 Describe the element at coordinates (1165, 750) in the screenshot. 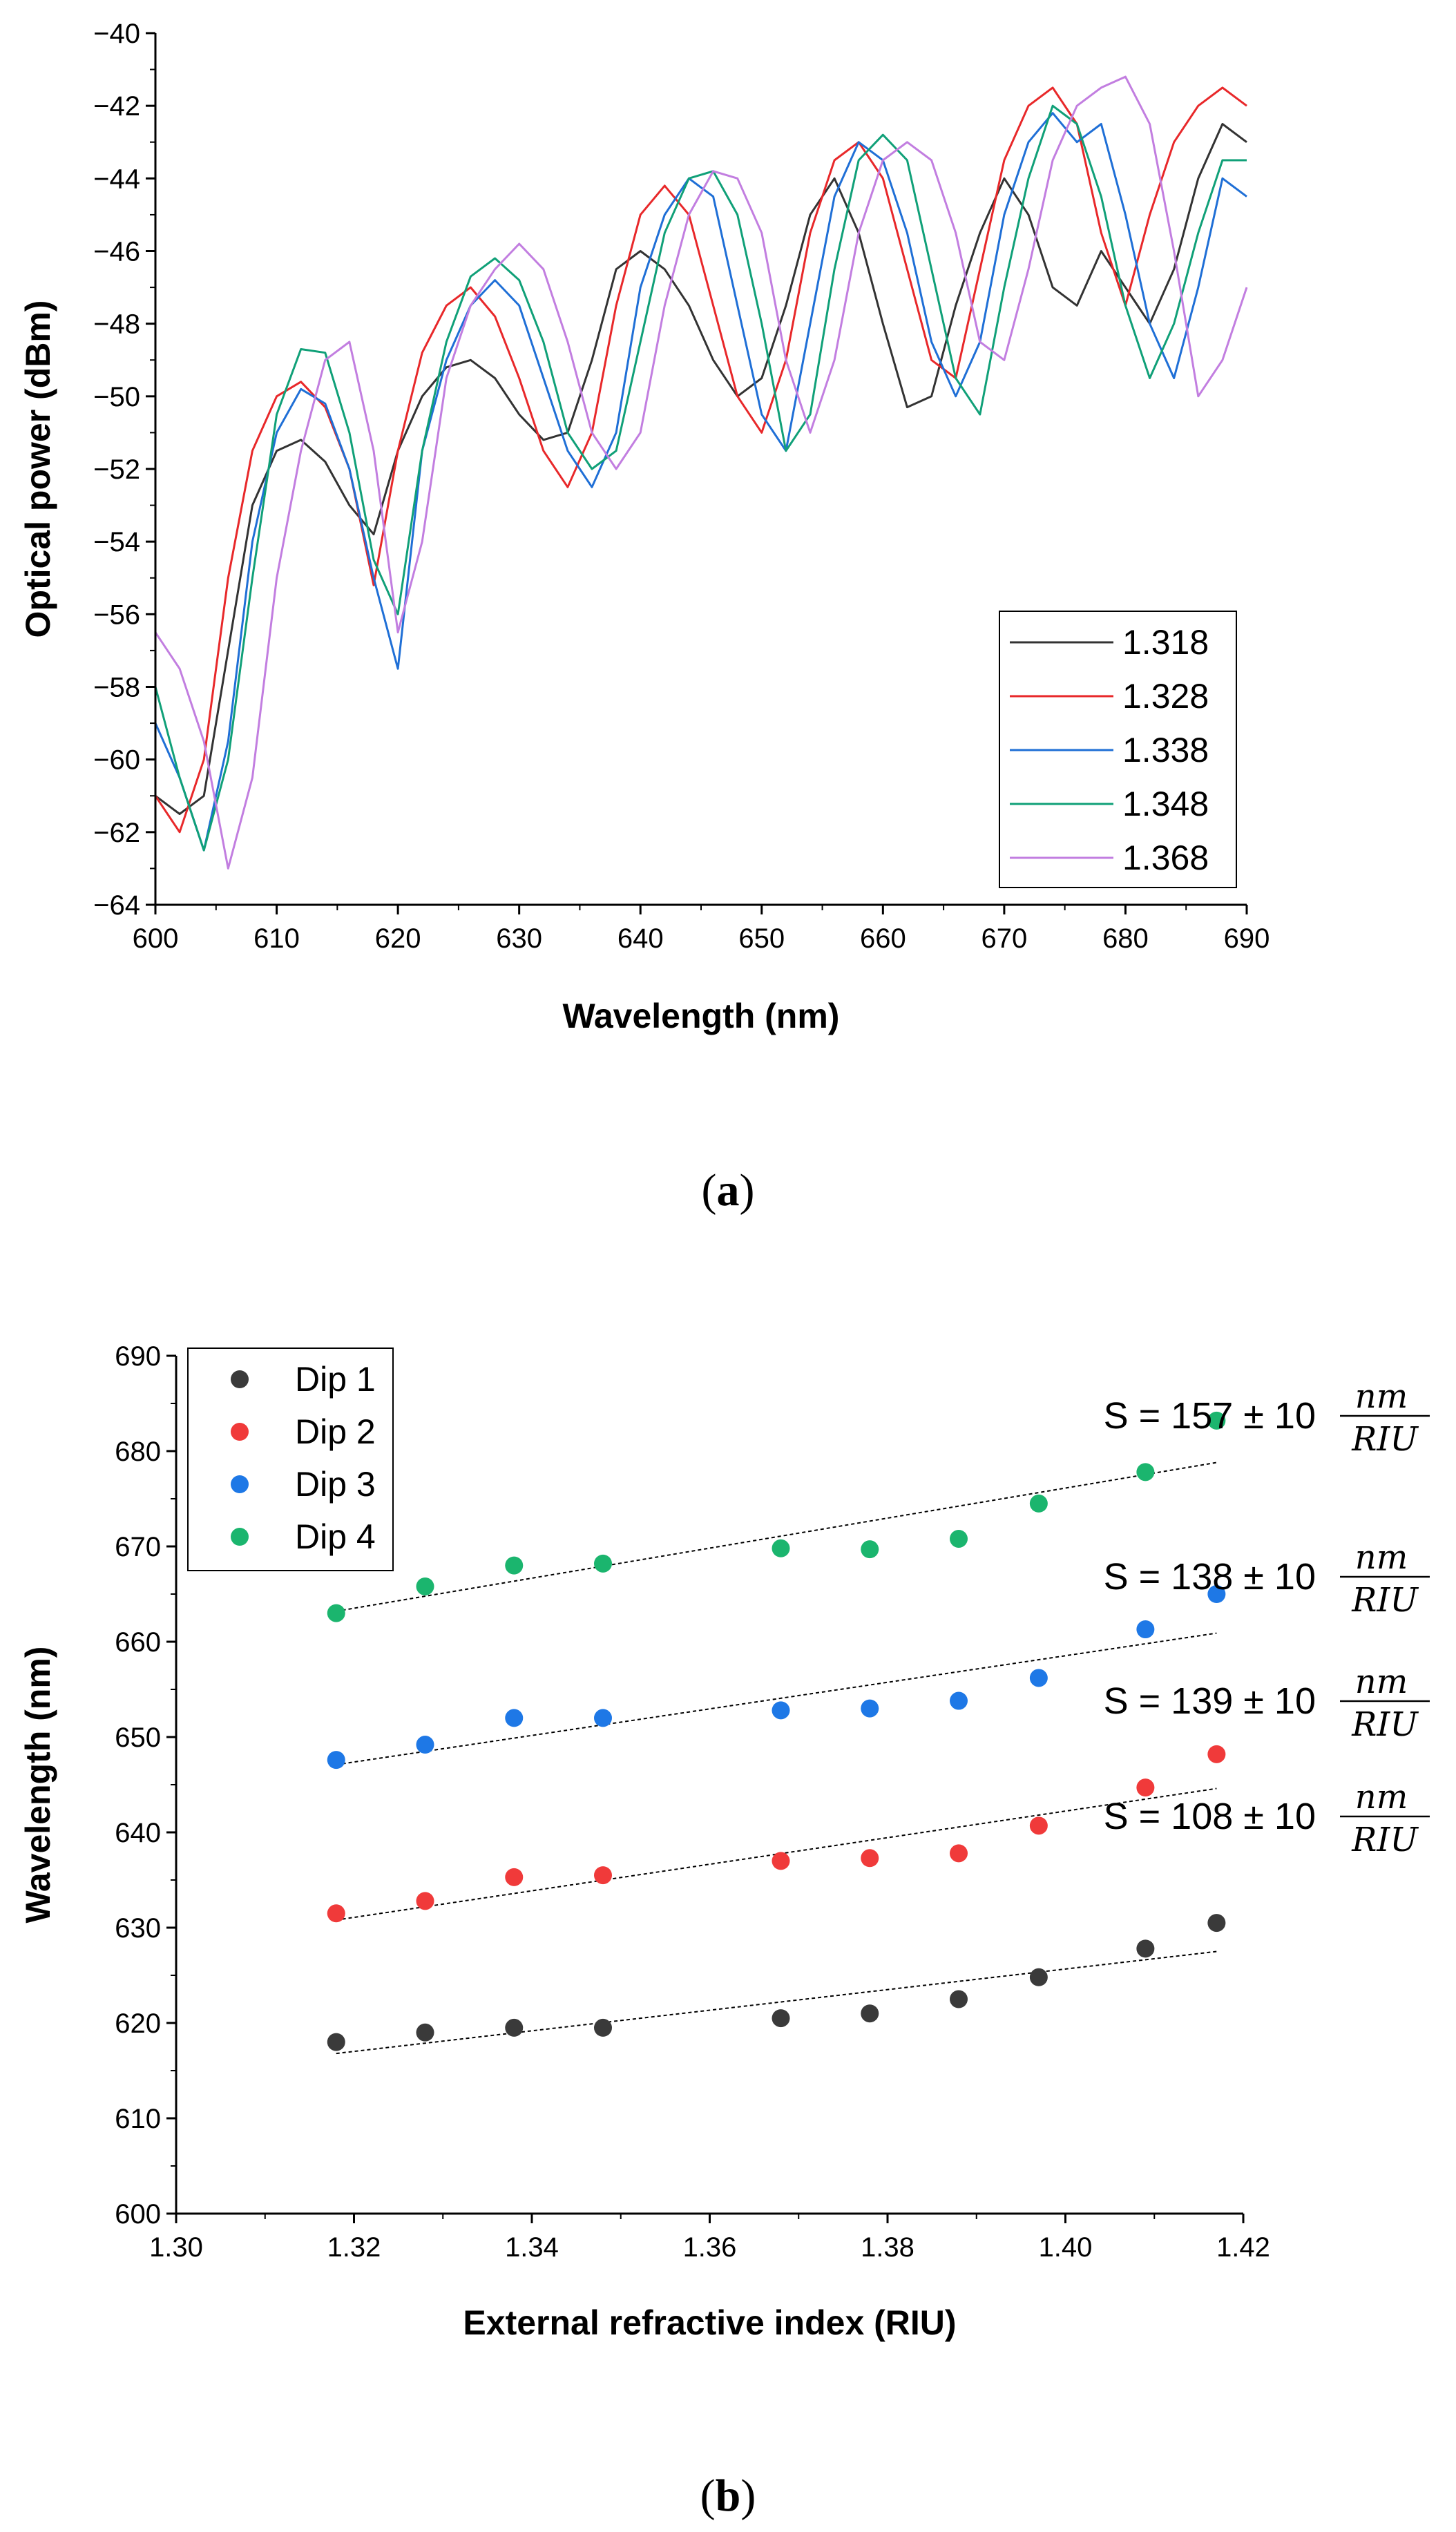

I see `legend-label-3: 1.338` at that location.